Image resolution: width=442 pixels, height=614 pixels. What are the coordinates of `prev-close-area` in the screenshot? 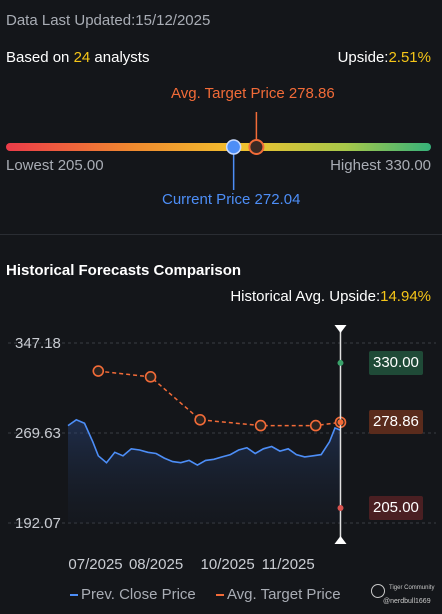 It's located at (204, 471).